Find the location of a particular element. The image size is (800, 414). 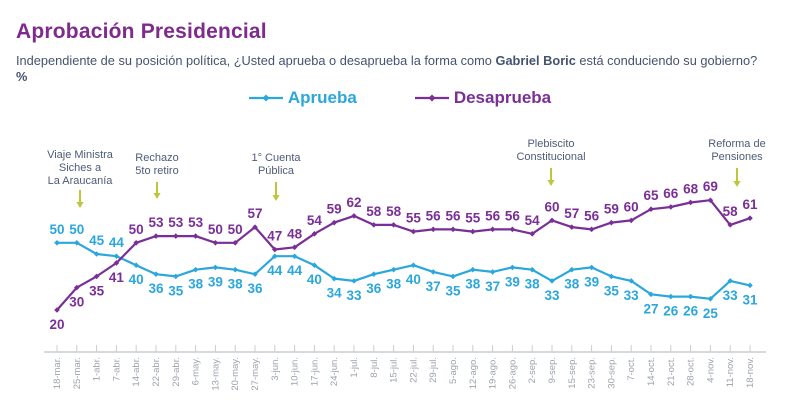

value-label: 36 is located at coordinates (255, 288).